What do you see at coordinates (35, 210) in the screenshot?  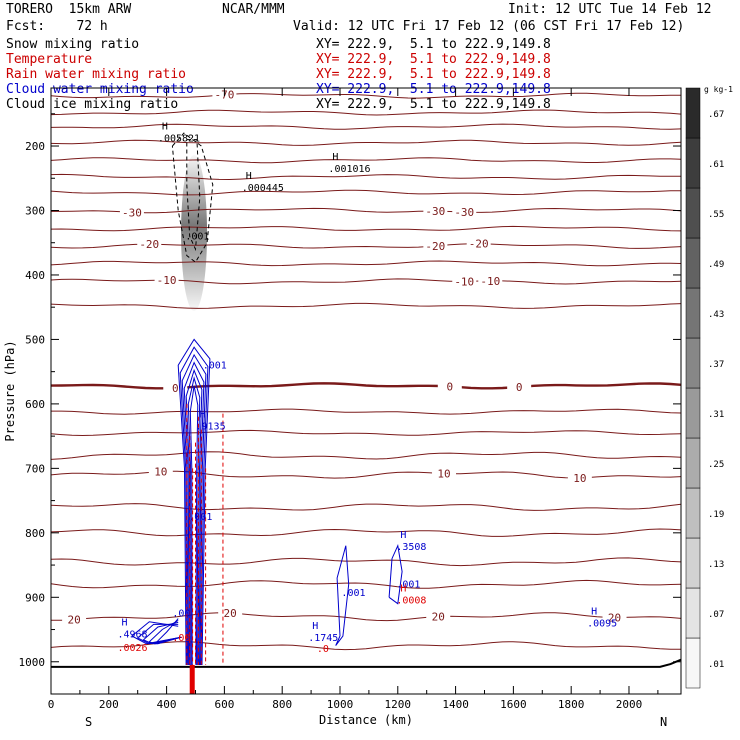 I see `y-tick-label: 300` at bounding box center [35, 210].